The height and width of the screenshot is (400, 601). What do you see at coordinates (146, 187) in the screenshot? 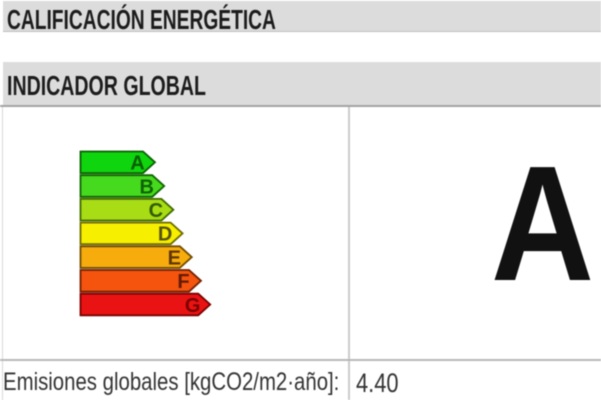
I see `svg-text: B` at bounding box center [146, 187].